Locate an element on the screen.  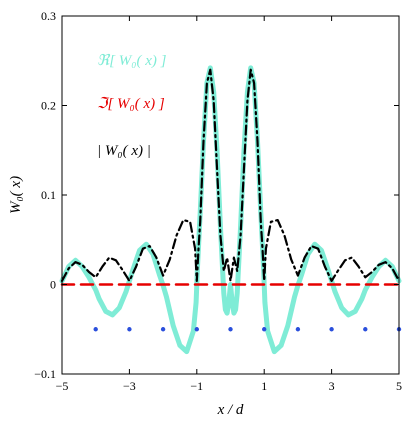
x-tick-label: 3 is located at coordinates (332, 386).